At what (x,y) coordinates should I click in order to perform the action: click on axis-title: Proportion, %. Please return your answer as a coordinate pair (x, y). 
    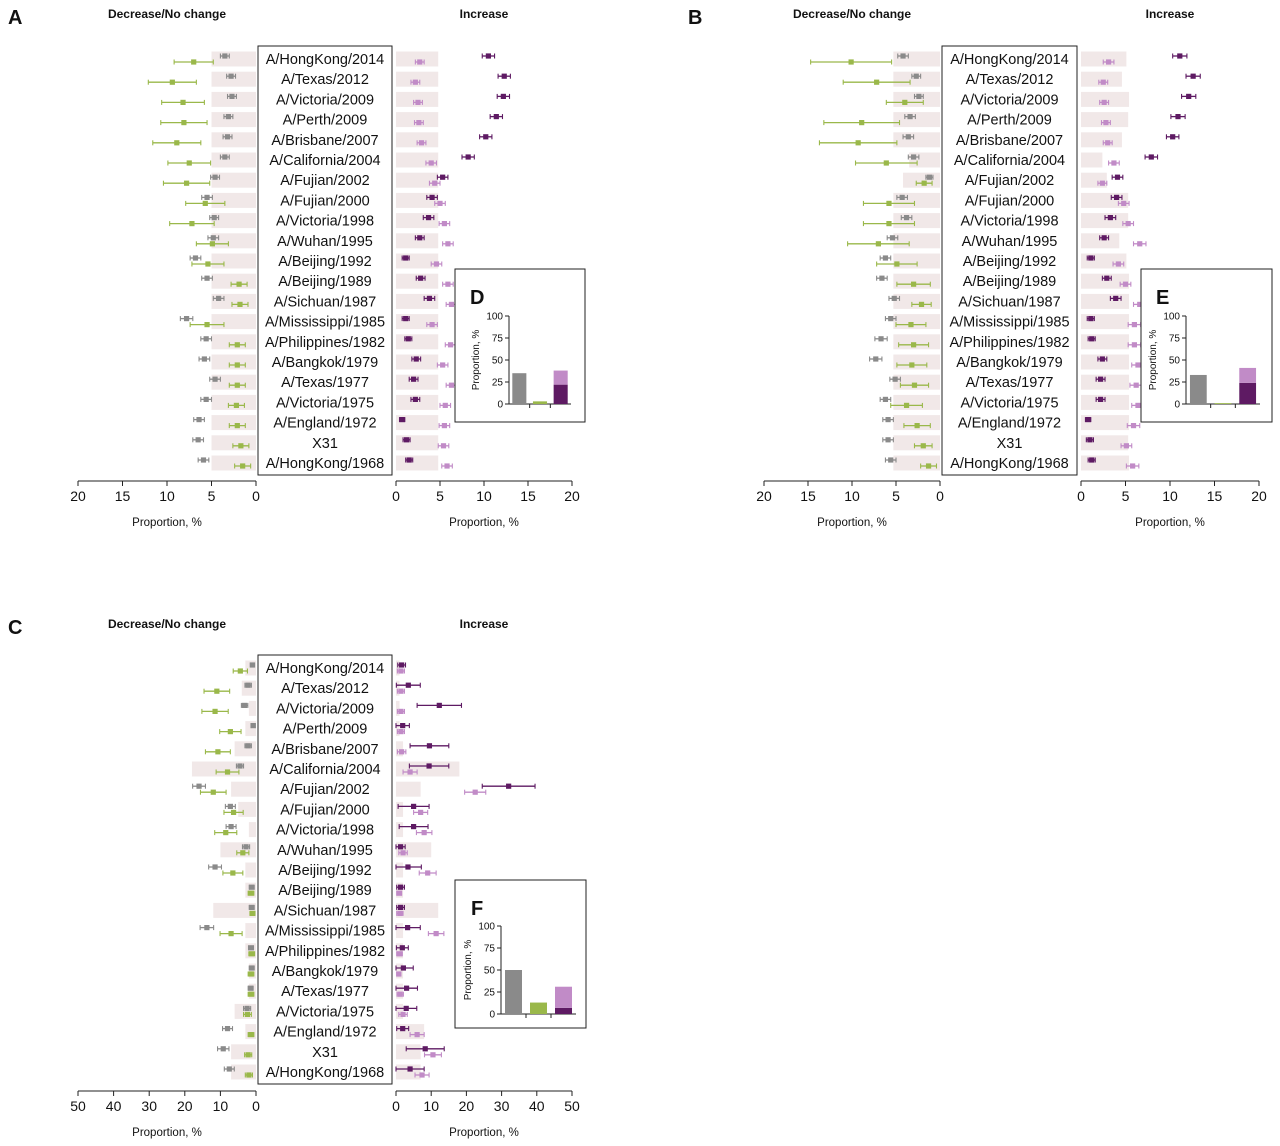
    Looking at the image, I should click on (167, 1133).